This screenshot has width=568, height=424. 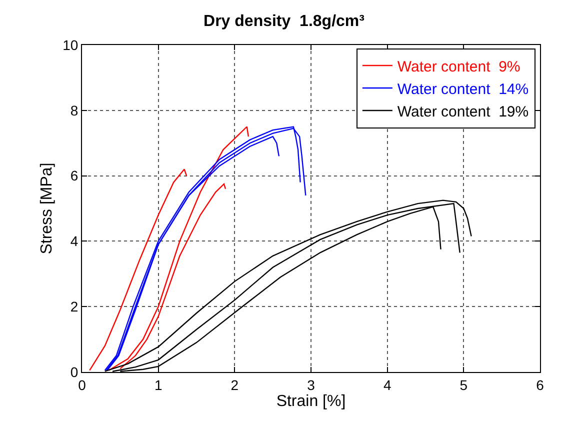 I want to click on x-tick-label: 3, so click(x=311, y=384).